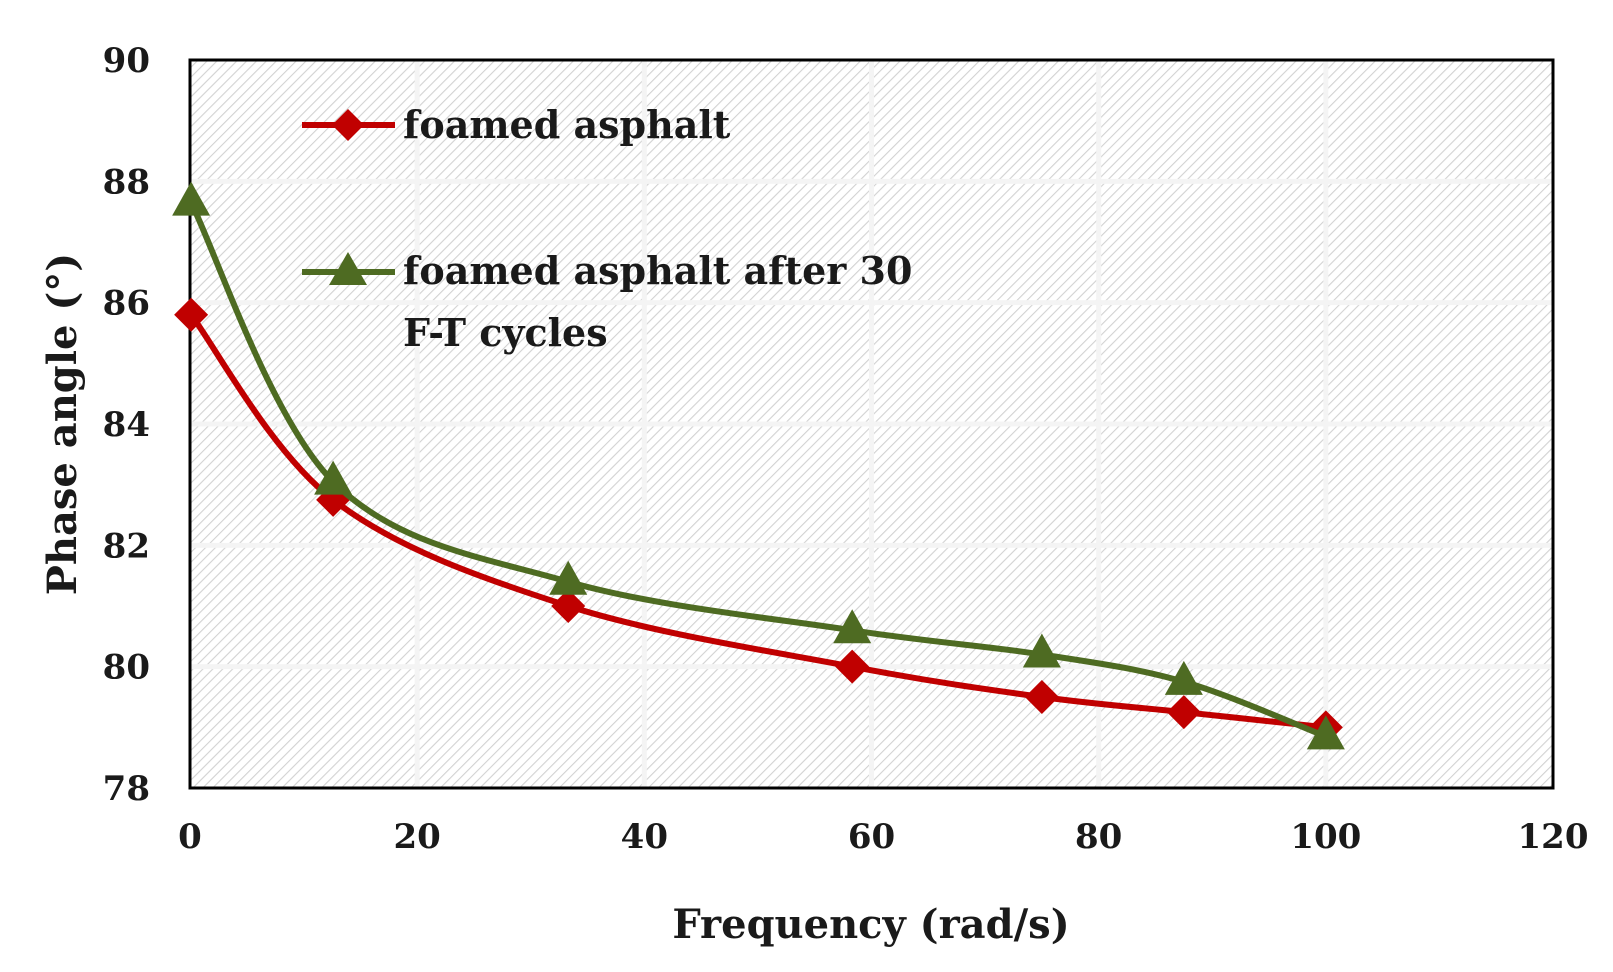  Describe the element at coordinates (126, 546) in the screenshot. I see `y-tick-label: 82` at that location.